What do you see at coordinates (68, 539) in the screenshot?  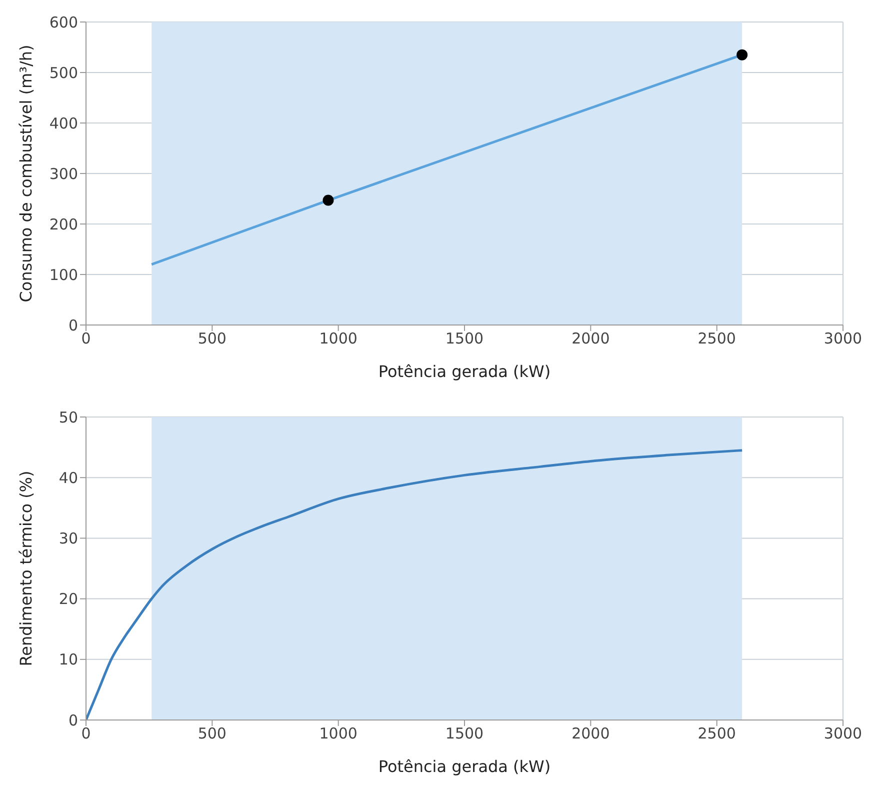 I see `y-tick-label: 30` at bounding box center [68, 539].